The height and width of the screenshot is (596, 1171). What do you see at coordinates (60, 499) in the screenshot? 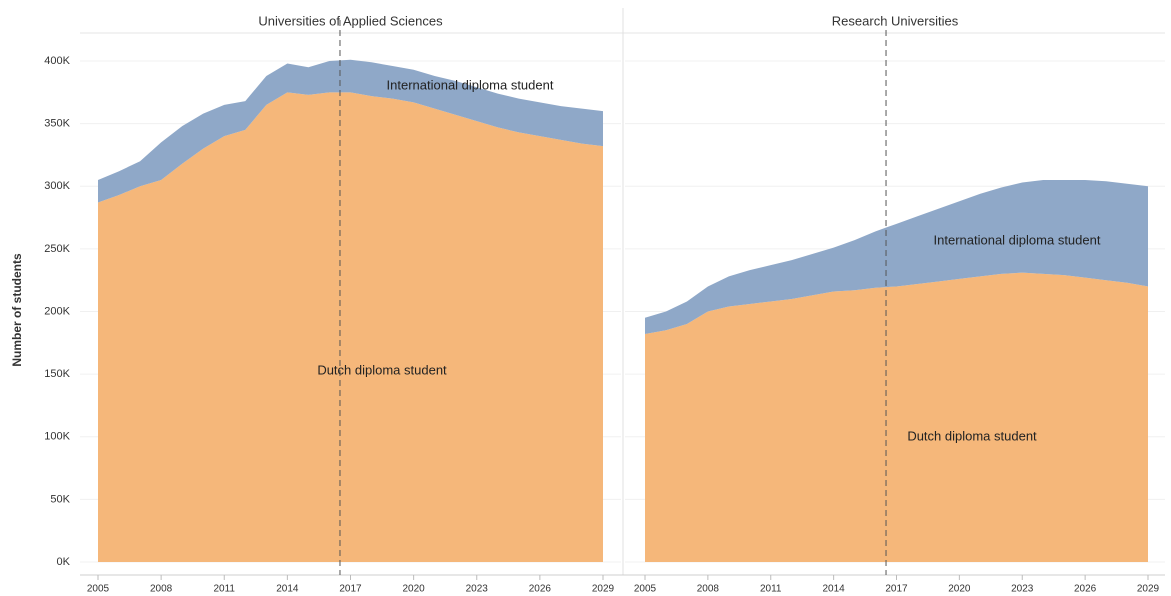
I see `y-tick-label: 50K` at bounding box center [60, 499].